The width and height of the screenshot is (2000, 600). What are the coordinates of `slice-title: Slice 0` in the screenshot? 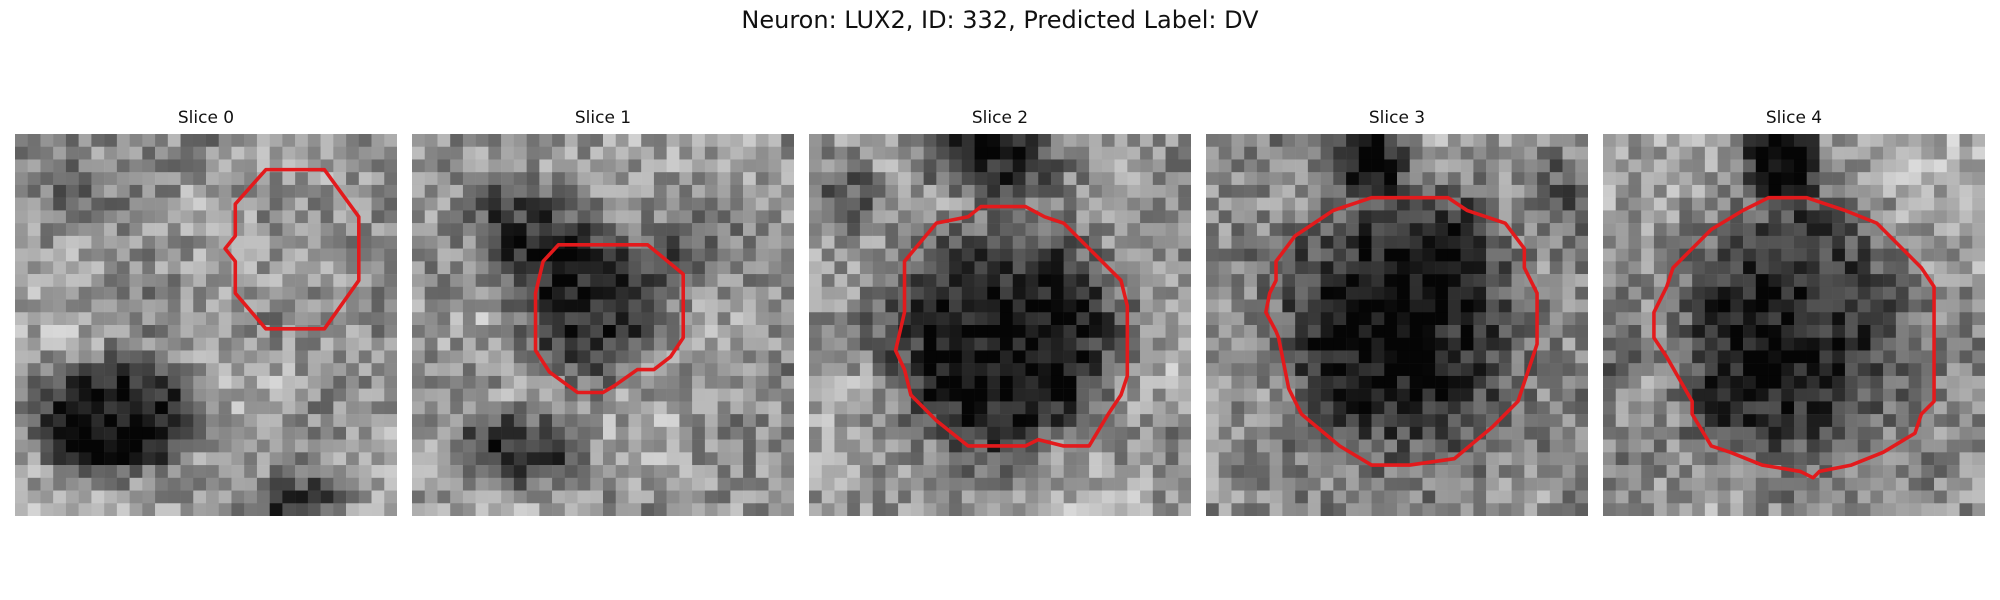 It's located at (206, 118).